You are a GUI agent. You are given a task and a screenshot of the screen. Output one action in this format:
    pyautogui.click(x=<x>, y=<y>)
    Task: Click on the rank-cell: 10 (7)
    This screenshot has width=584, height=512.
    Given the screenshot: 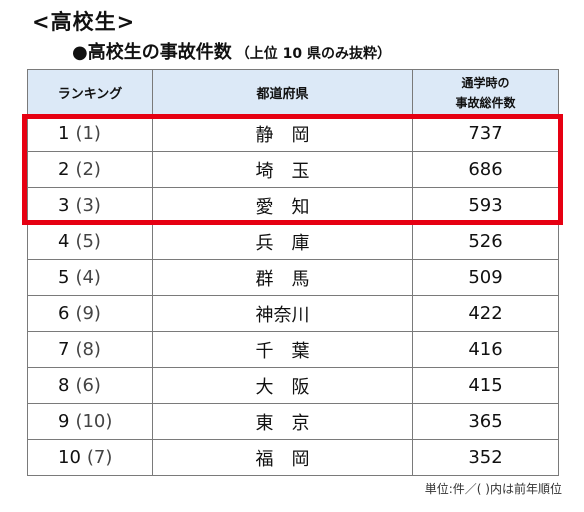 What is the action you would take?
    pyautogui.click(x=90, y=457)
    